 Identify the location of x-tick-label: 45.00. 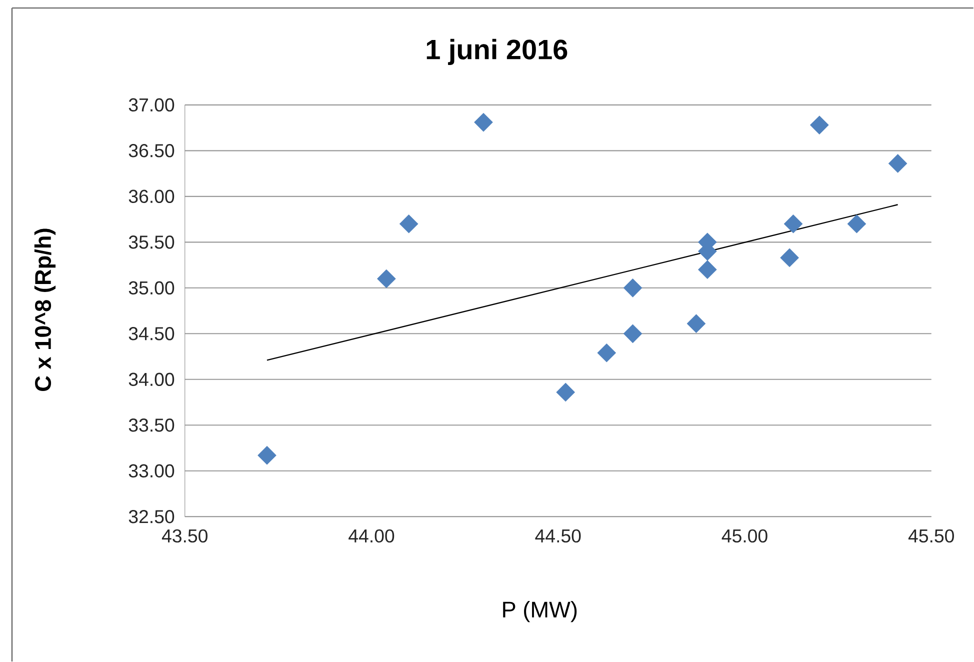
(745, 535).